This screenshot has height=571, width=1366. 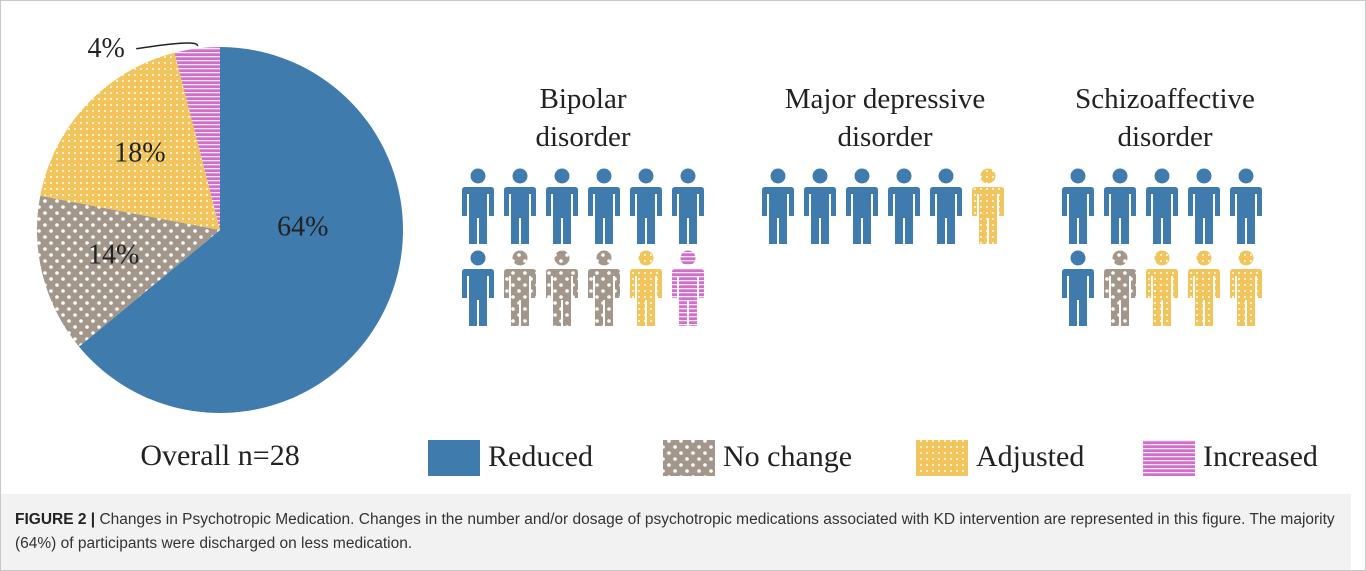 I want to click on leader-line, so click(x=167, y=46).